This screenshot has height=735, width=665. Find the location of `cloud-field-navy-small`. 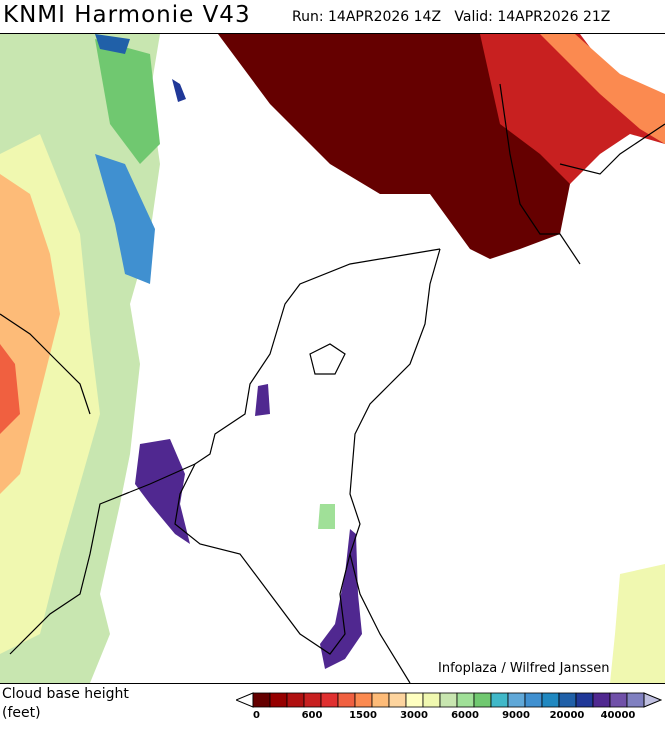

cloud-field-navy-small is located at coordinates (179, 90).